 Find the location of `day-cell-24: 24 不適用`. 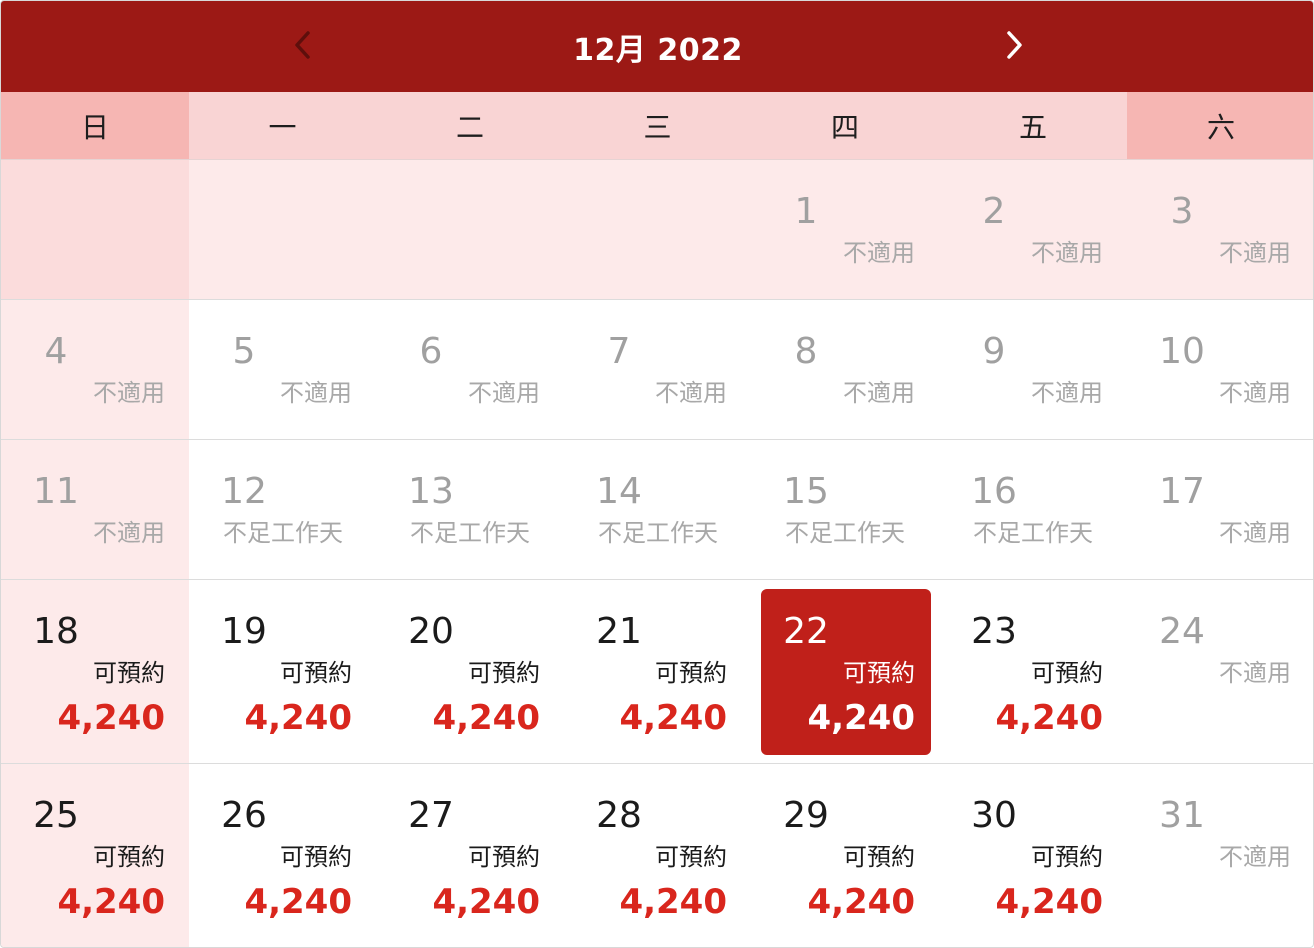

day-cell-24: 24 不適用 is located at coordinates (1220, 671).